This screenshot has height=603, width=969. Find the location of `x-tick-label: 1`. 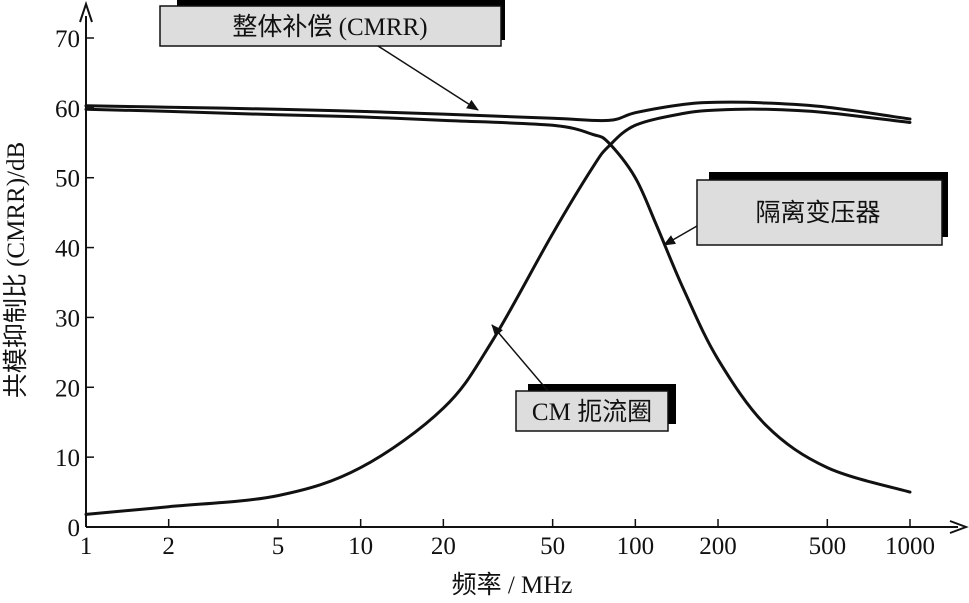

x-tick-label: 1 is located at coordinates (86, 546).